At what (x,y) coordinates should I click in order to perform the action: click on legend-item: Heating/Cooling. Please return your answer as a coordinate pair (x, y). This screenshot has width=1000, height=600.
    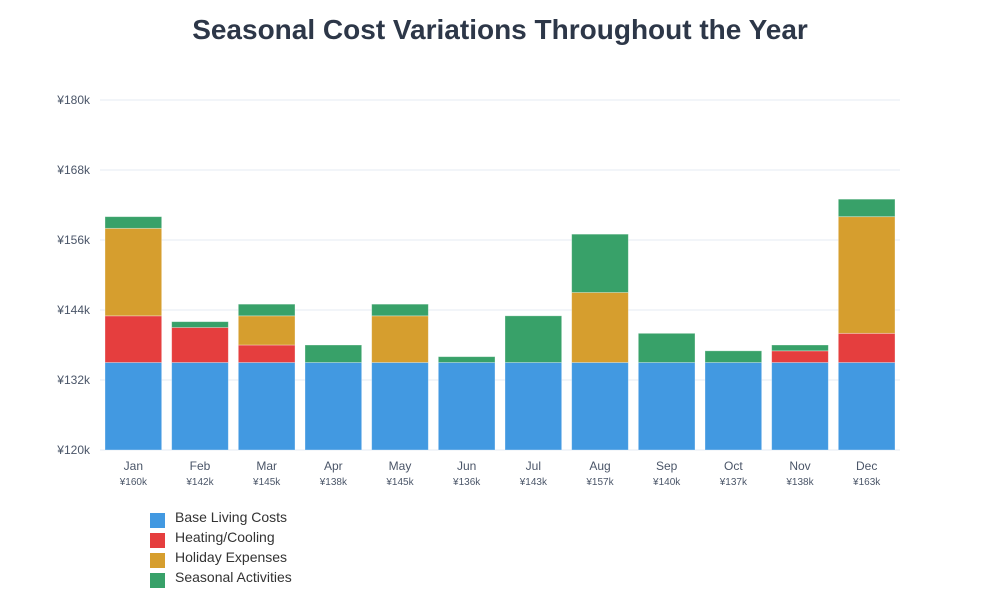
    Looking at the image, I should click on (221, 537).